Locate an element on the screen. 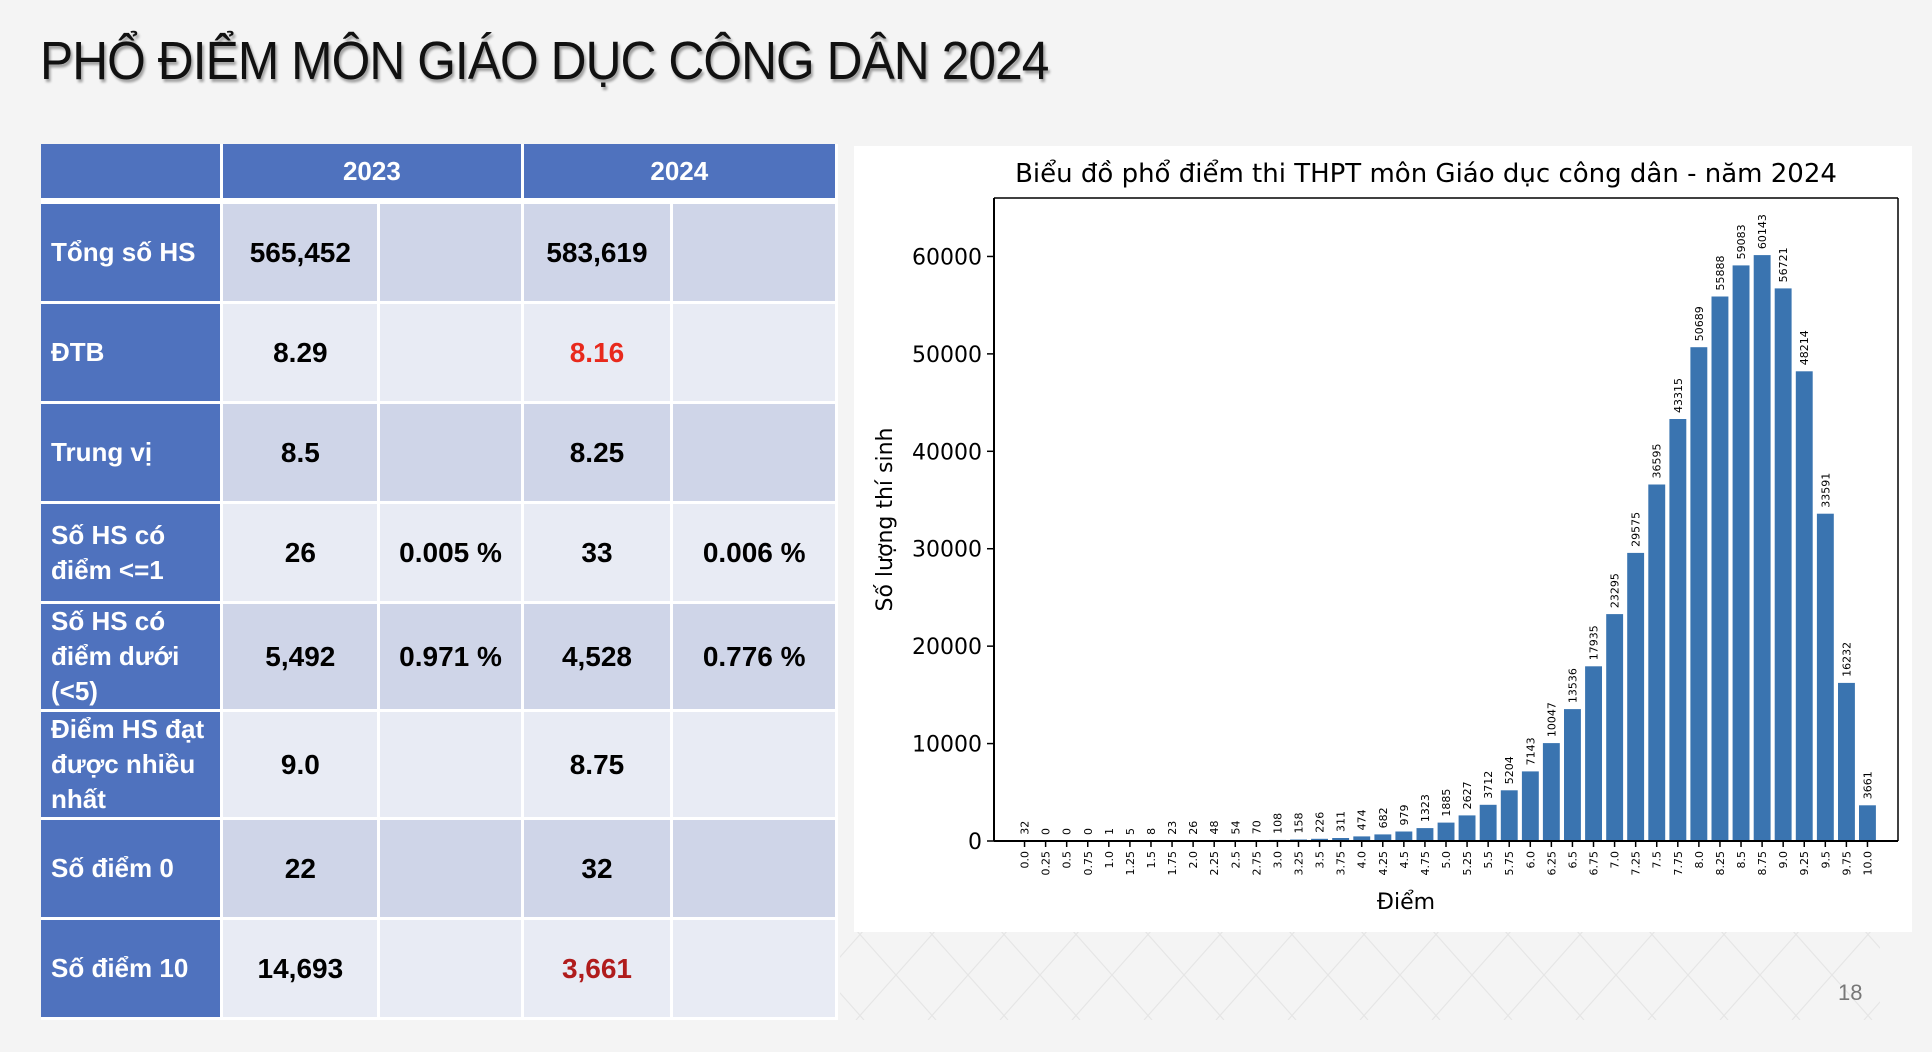 This screenshot has height=1052, width=1932. bar-value-label: 56721 is located at coordinates (1783, 264).